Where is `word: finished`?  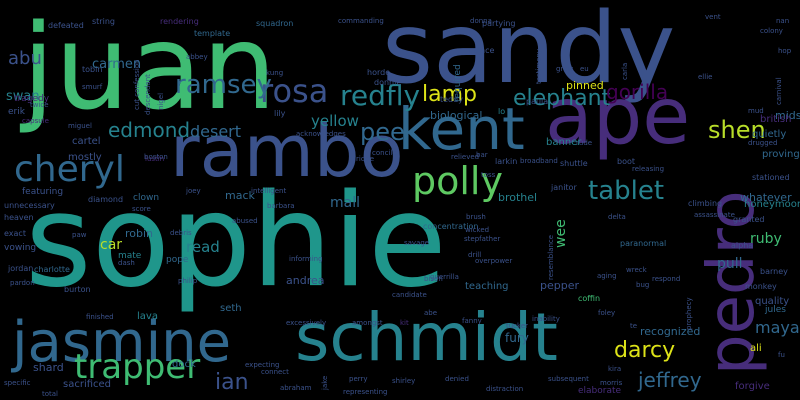
word: finished is located at coordinates (100, 317).